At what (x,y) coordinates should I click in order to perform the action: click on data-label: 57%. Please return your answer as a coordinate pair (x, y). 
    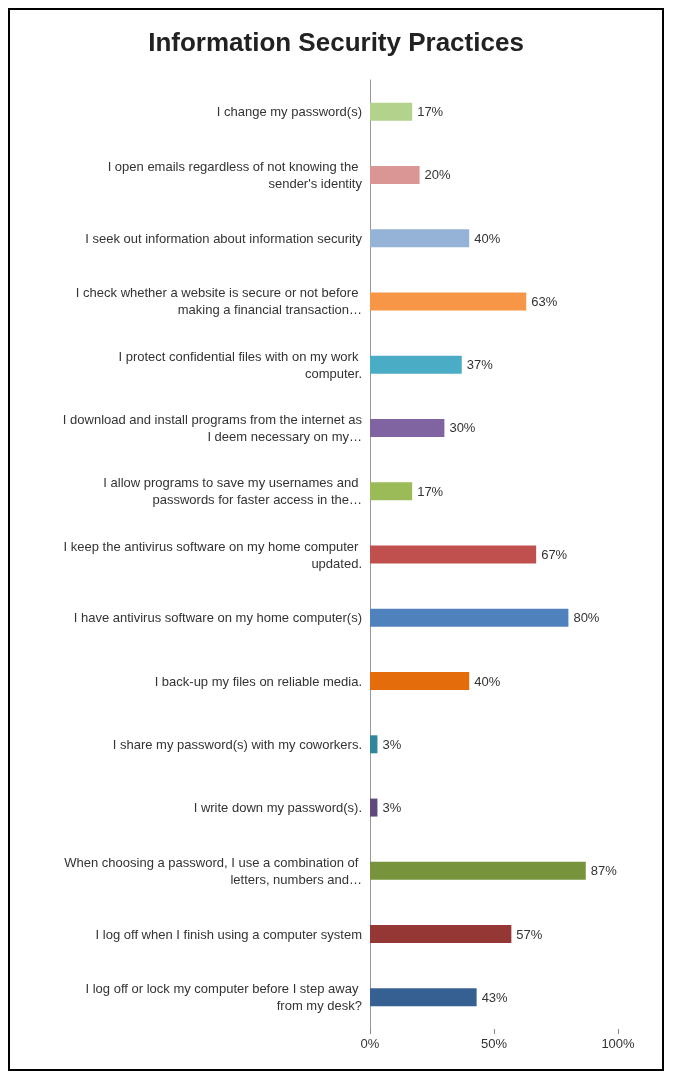
    Looking at the image, I should click on (529, 934).